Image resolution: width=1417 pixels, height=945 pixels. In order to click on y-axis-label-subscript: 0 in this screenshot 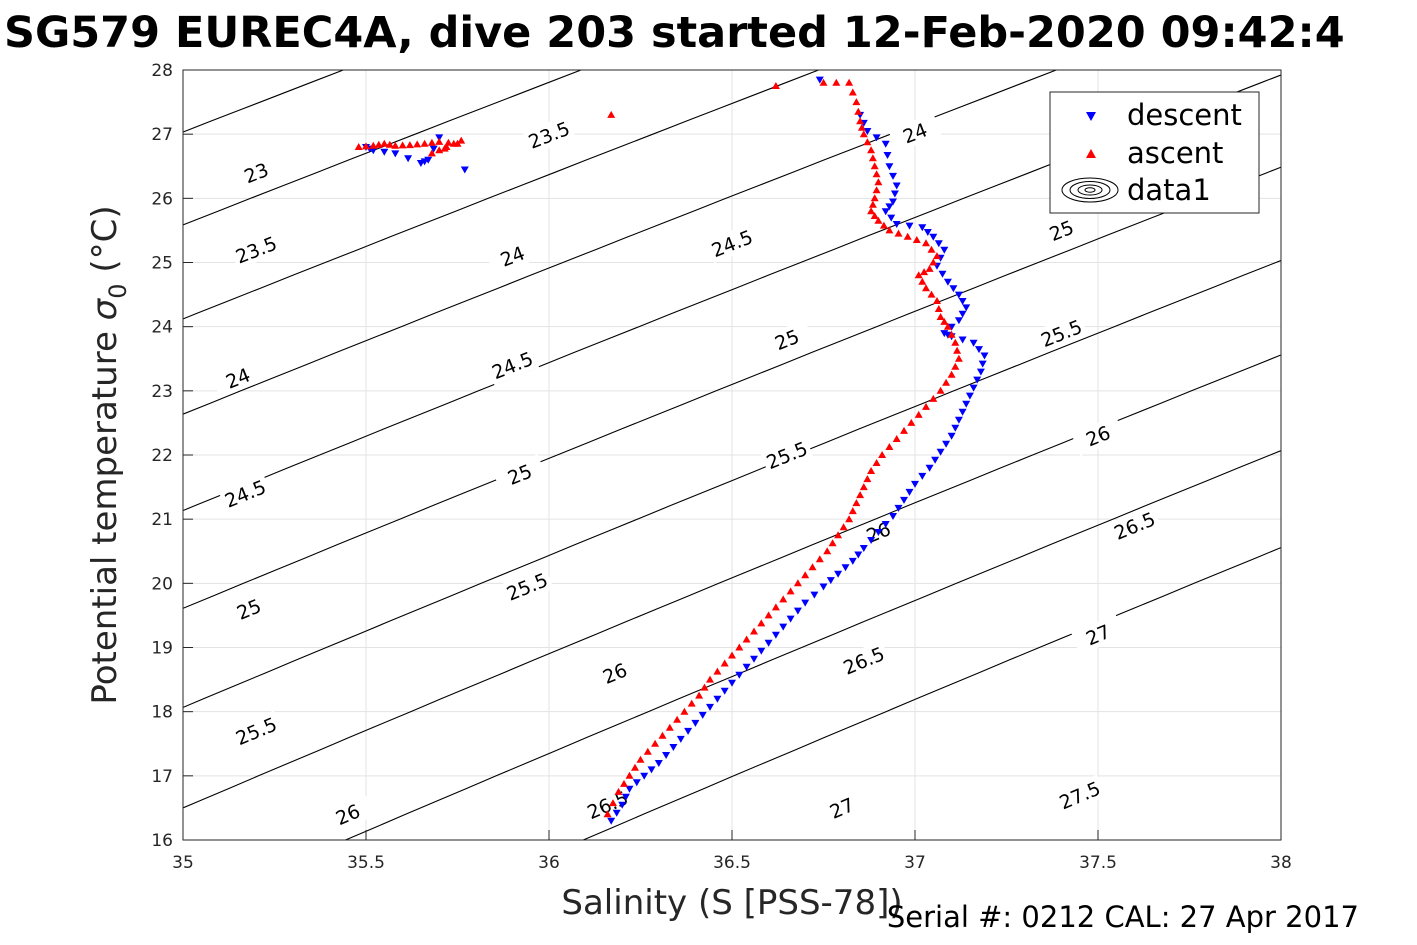, I will do `click(118, 290)`.